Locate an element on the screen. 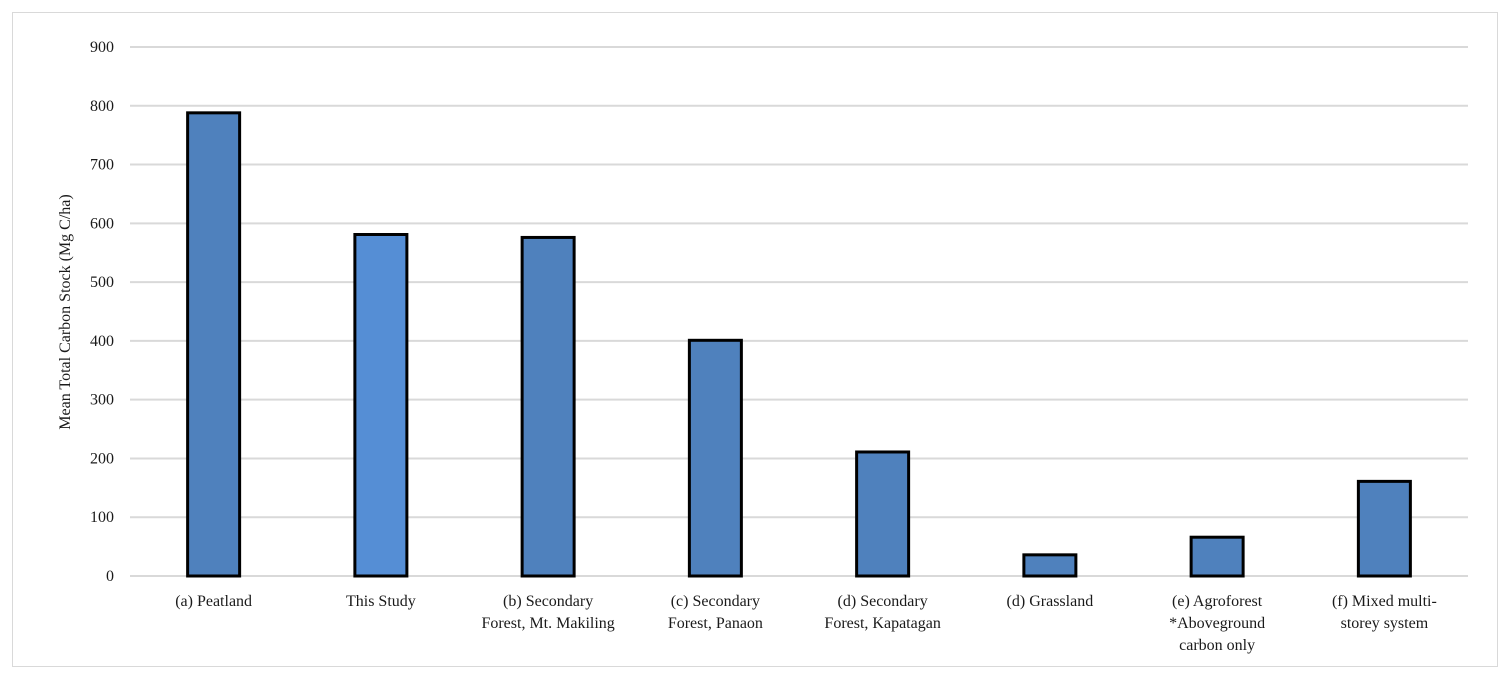 The width and height of the screenshot is (1511, 679). x-category-line: This Study is located at coordinates (381, 601).